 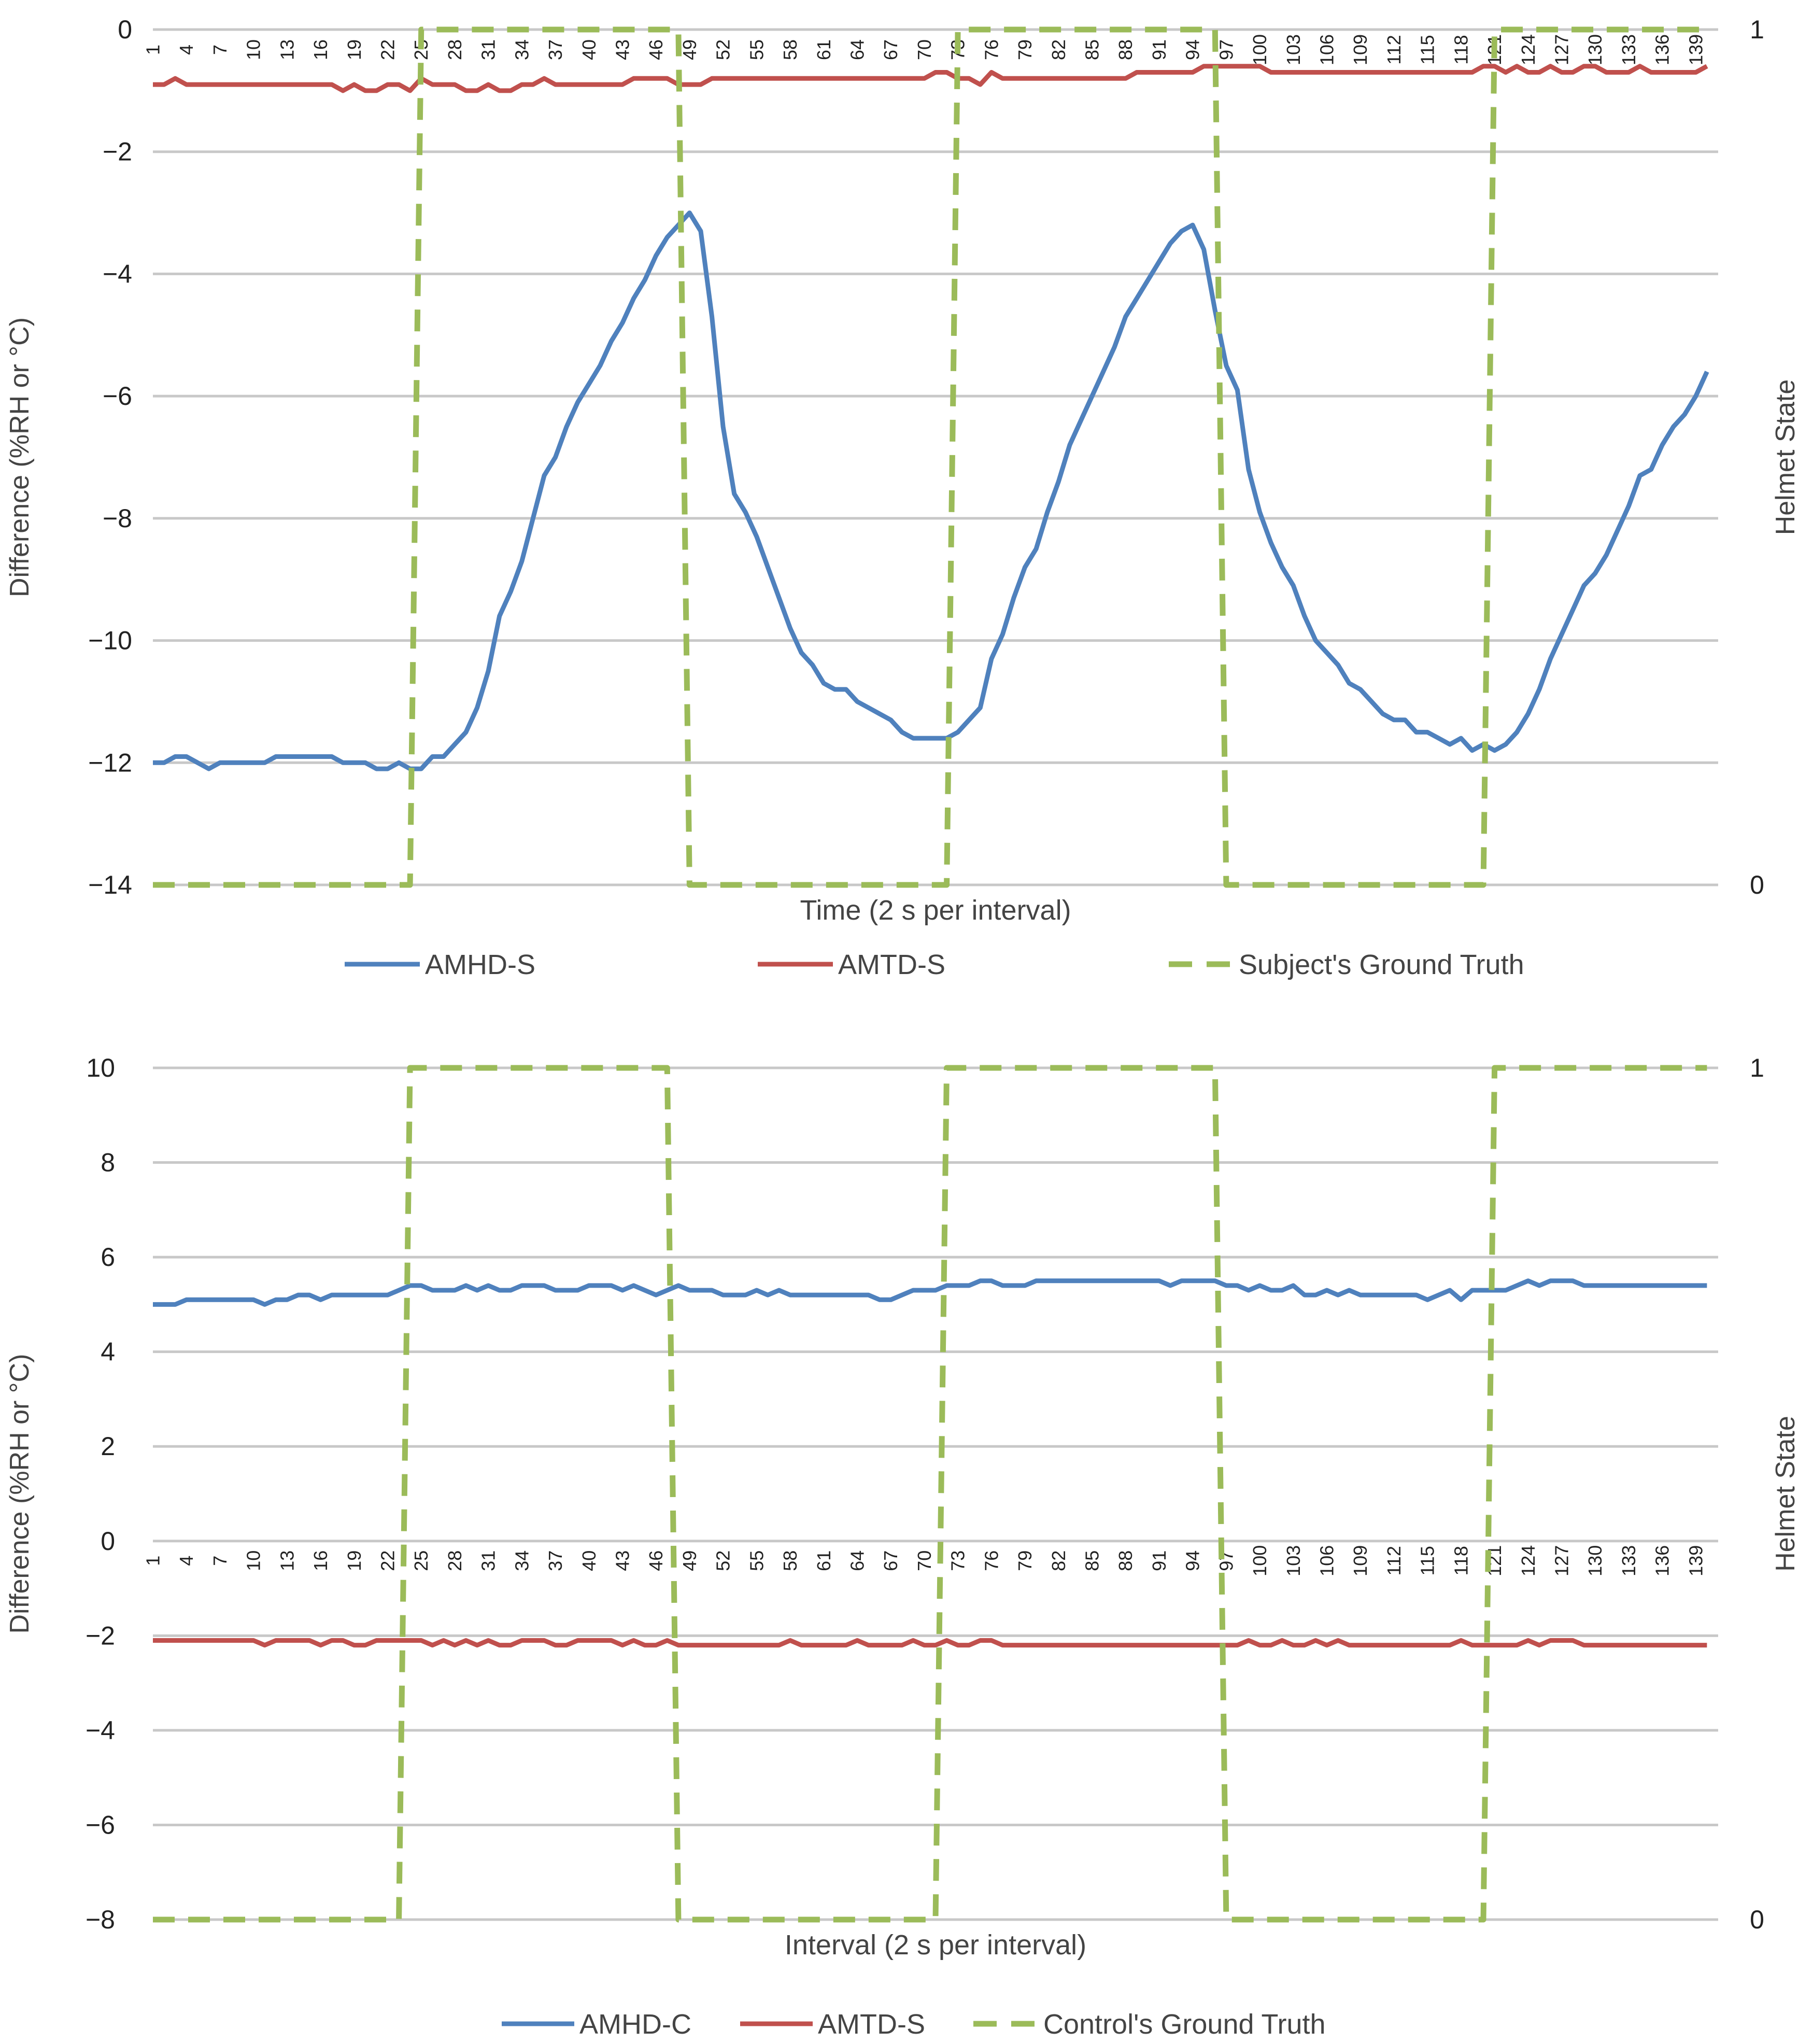 I want to click on x-tick-label: 112, so click(x=1394, y=49).